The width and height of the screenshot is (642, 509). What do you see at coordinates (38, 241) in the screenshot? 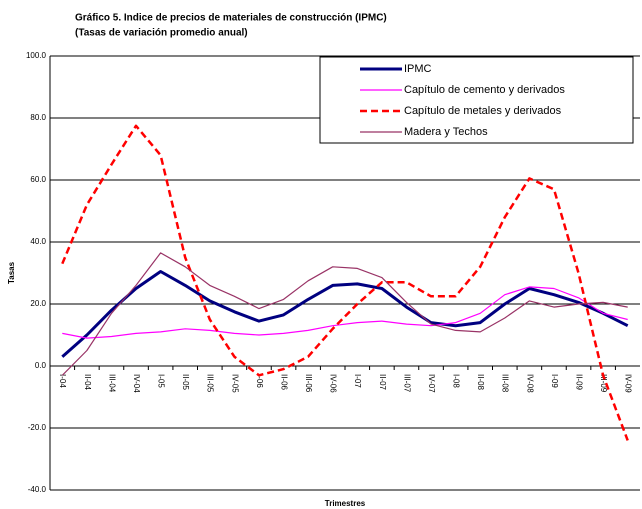
I see `y-tick-label: 40.0` at bounding box center [38, 241].